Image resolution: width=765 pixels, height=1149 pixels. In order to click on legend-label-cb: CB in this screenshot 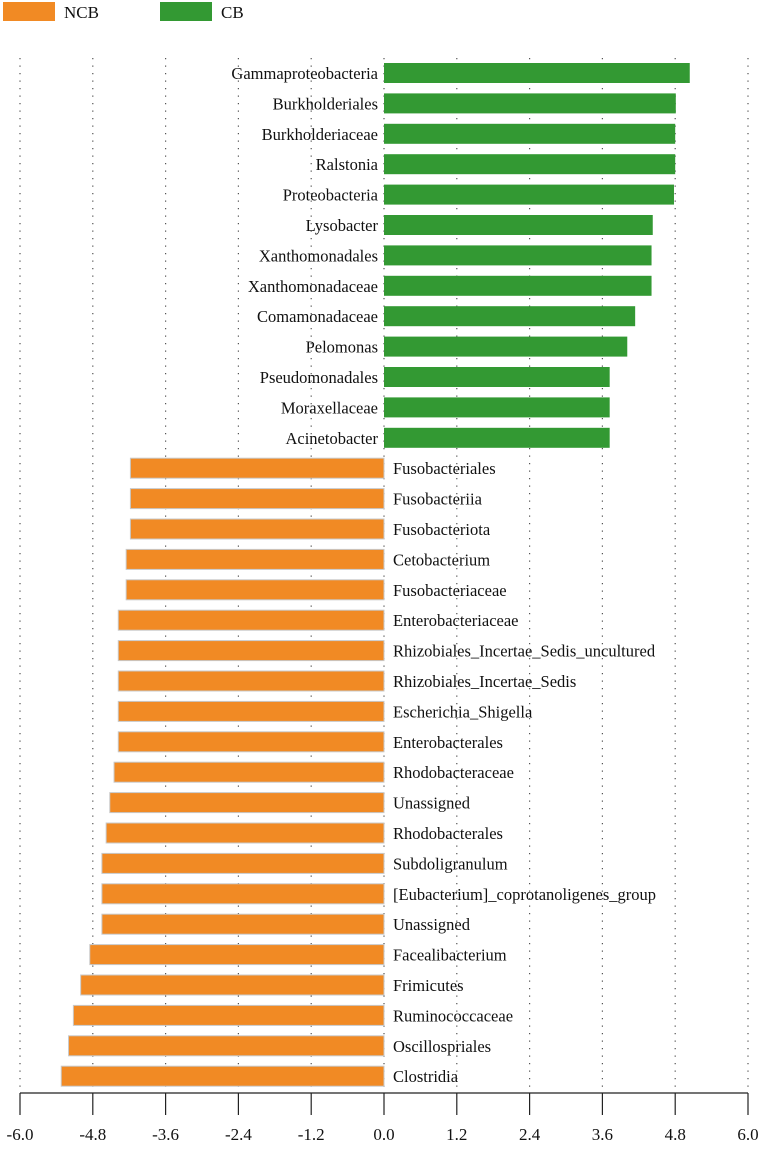, I will do `click(232, 12)`.